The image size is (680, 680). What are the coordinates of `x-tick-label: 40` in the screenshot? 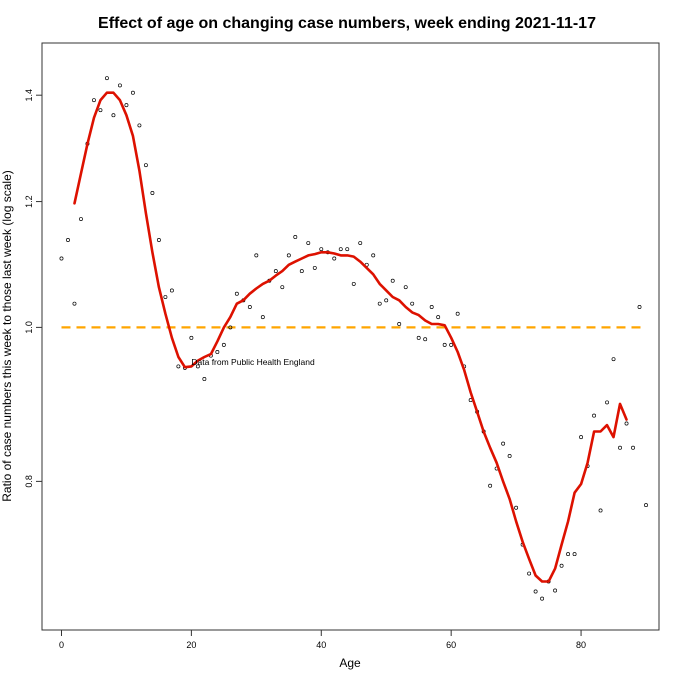 It's located at (321, 645).